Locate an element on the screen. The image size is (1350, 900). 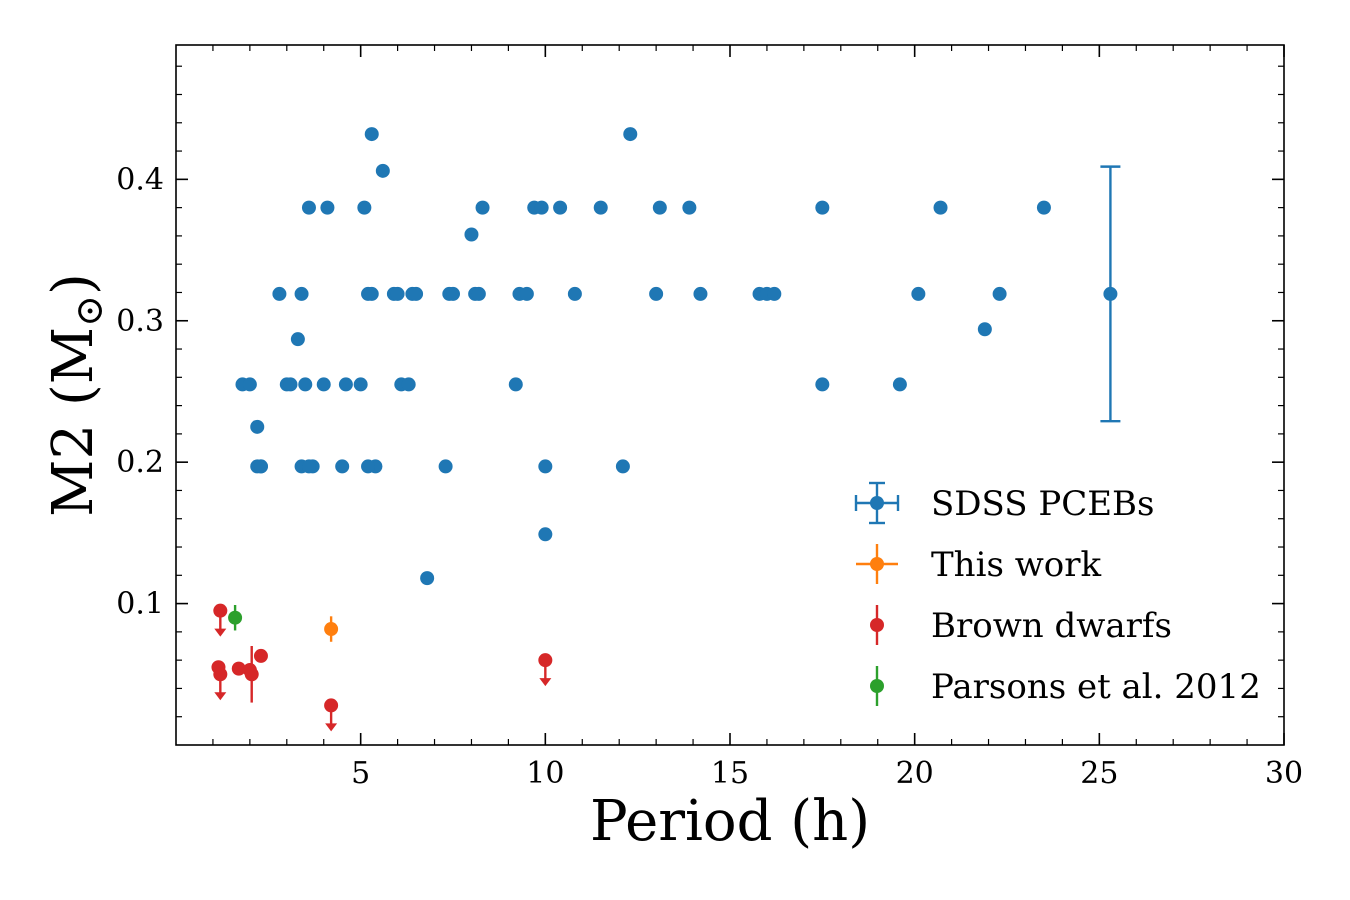
series-brown-dwarfs is located at coordinates (382, 667).